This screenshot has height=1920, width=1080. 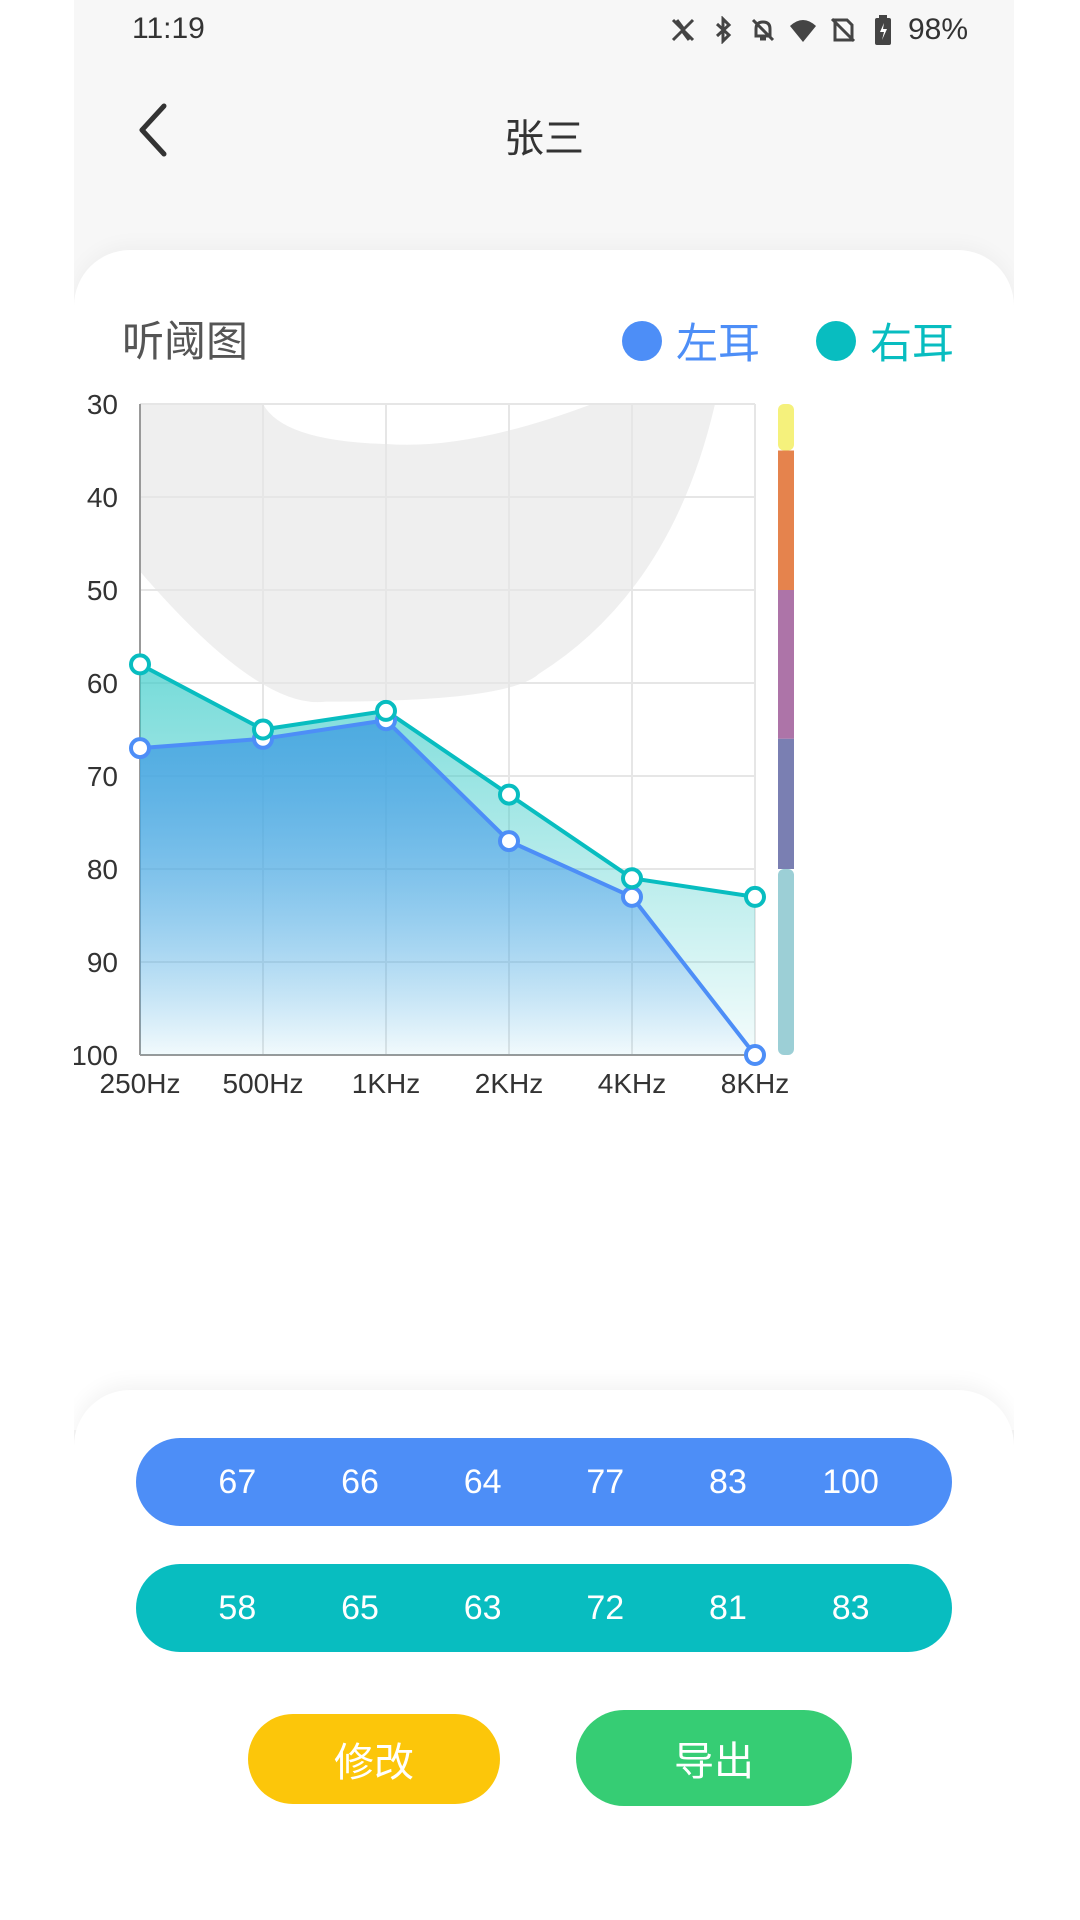 What do you see at coordinates (755, 1083) in the screenshot?
I see `x-tick-label: 8KHz` at bounding box center [755, 1083].